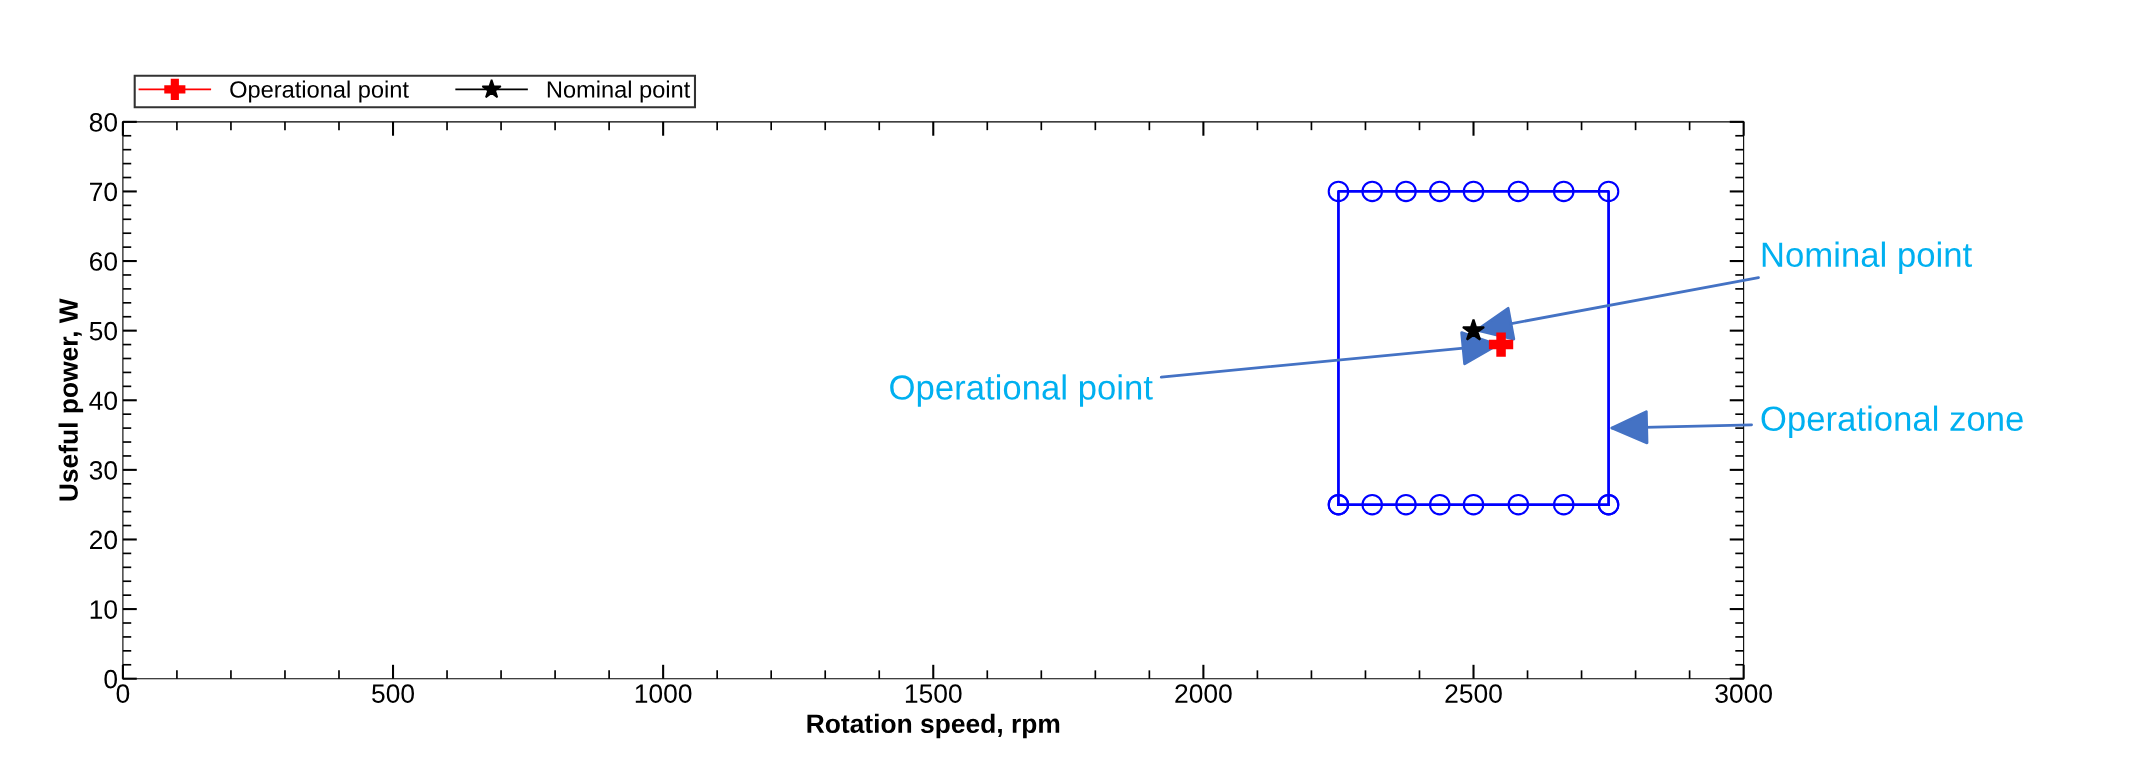  What do you see at coordinates (103, 470) in the screenshot?
I see `y-tick-label: 30` at bounding box center [103, 470].